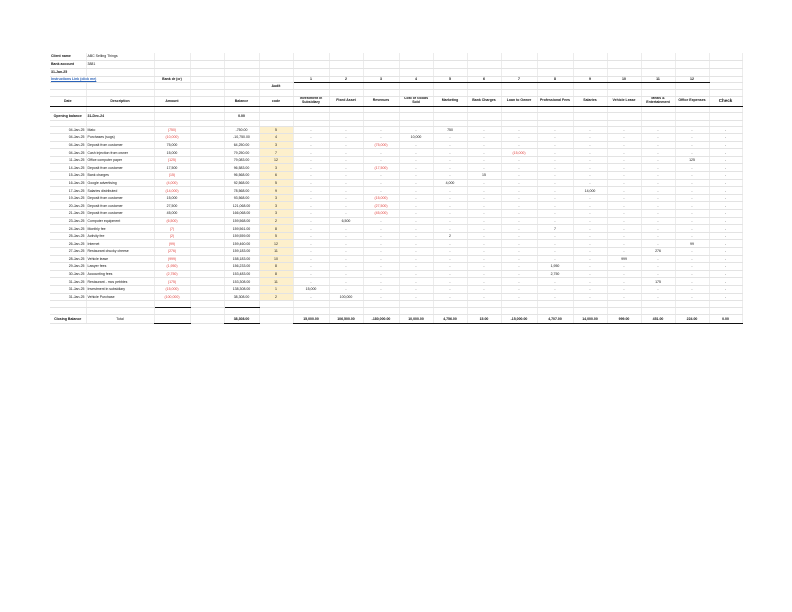  I want to click on row-amount: (7), so click(172, 228).